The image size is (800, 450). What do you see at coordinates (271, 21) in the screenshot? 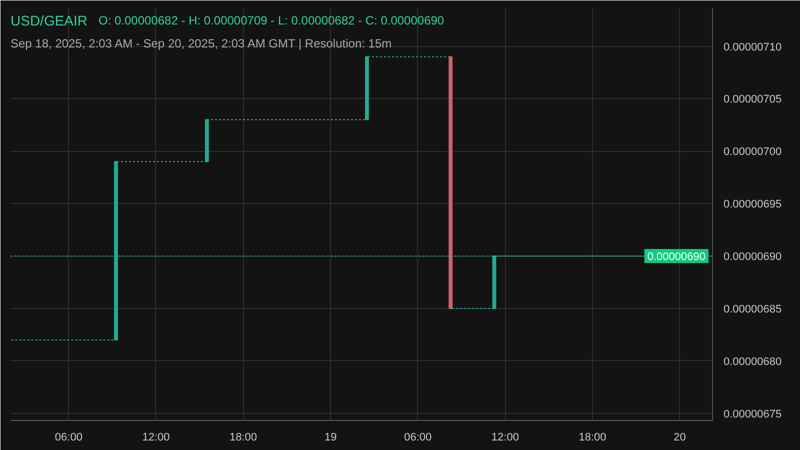
I see `annotation: O: 0.00000682 - H: 0.00000709 - L: 0.00000682 - C: 0.00000690` at bounding box center [271, 21].